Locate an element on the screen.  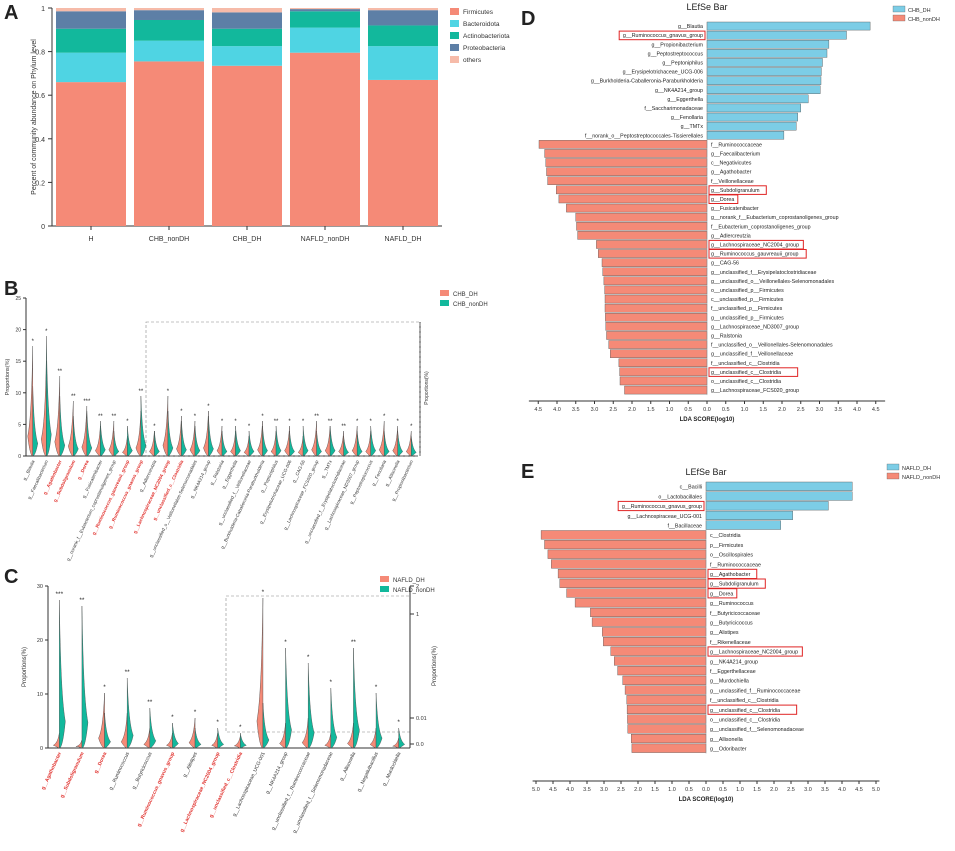
chart-title: LEfSe Bar is located at coordinates (705, 472).